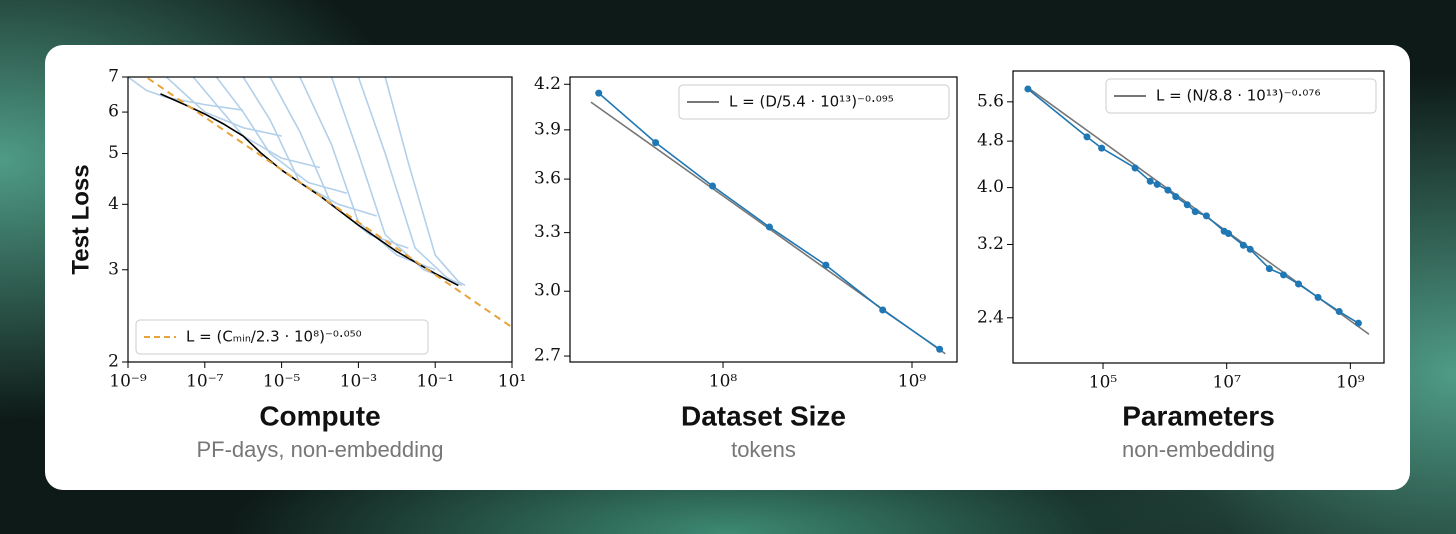 Image resolution: width=1456 pixels, height=534 pixels. What do you see at coordinates (547, 291) in the screenshot?
I see `y-tick-label: 3.0` at bounding box center [547, 291].